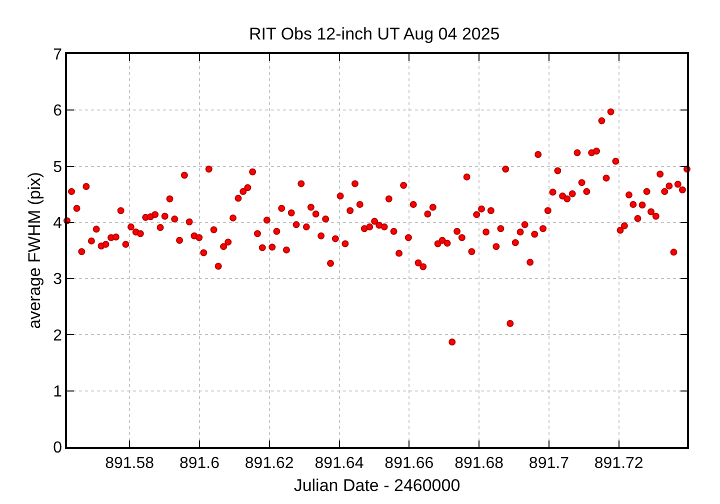  What do you see at coordinates (57, 55) in the screenshot?
I see `y-tick-label: 7` at bounding box center [57, 55].